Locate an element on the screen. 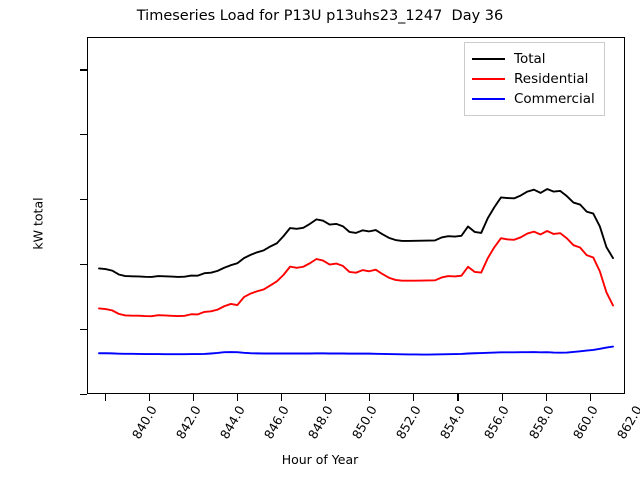  legend-label: Residential is located at coordinates (551, 79).